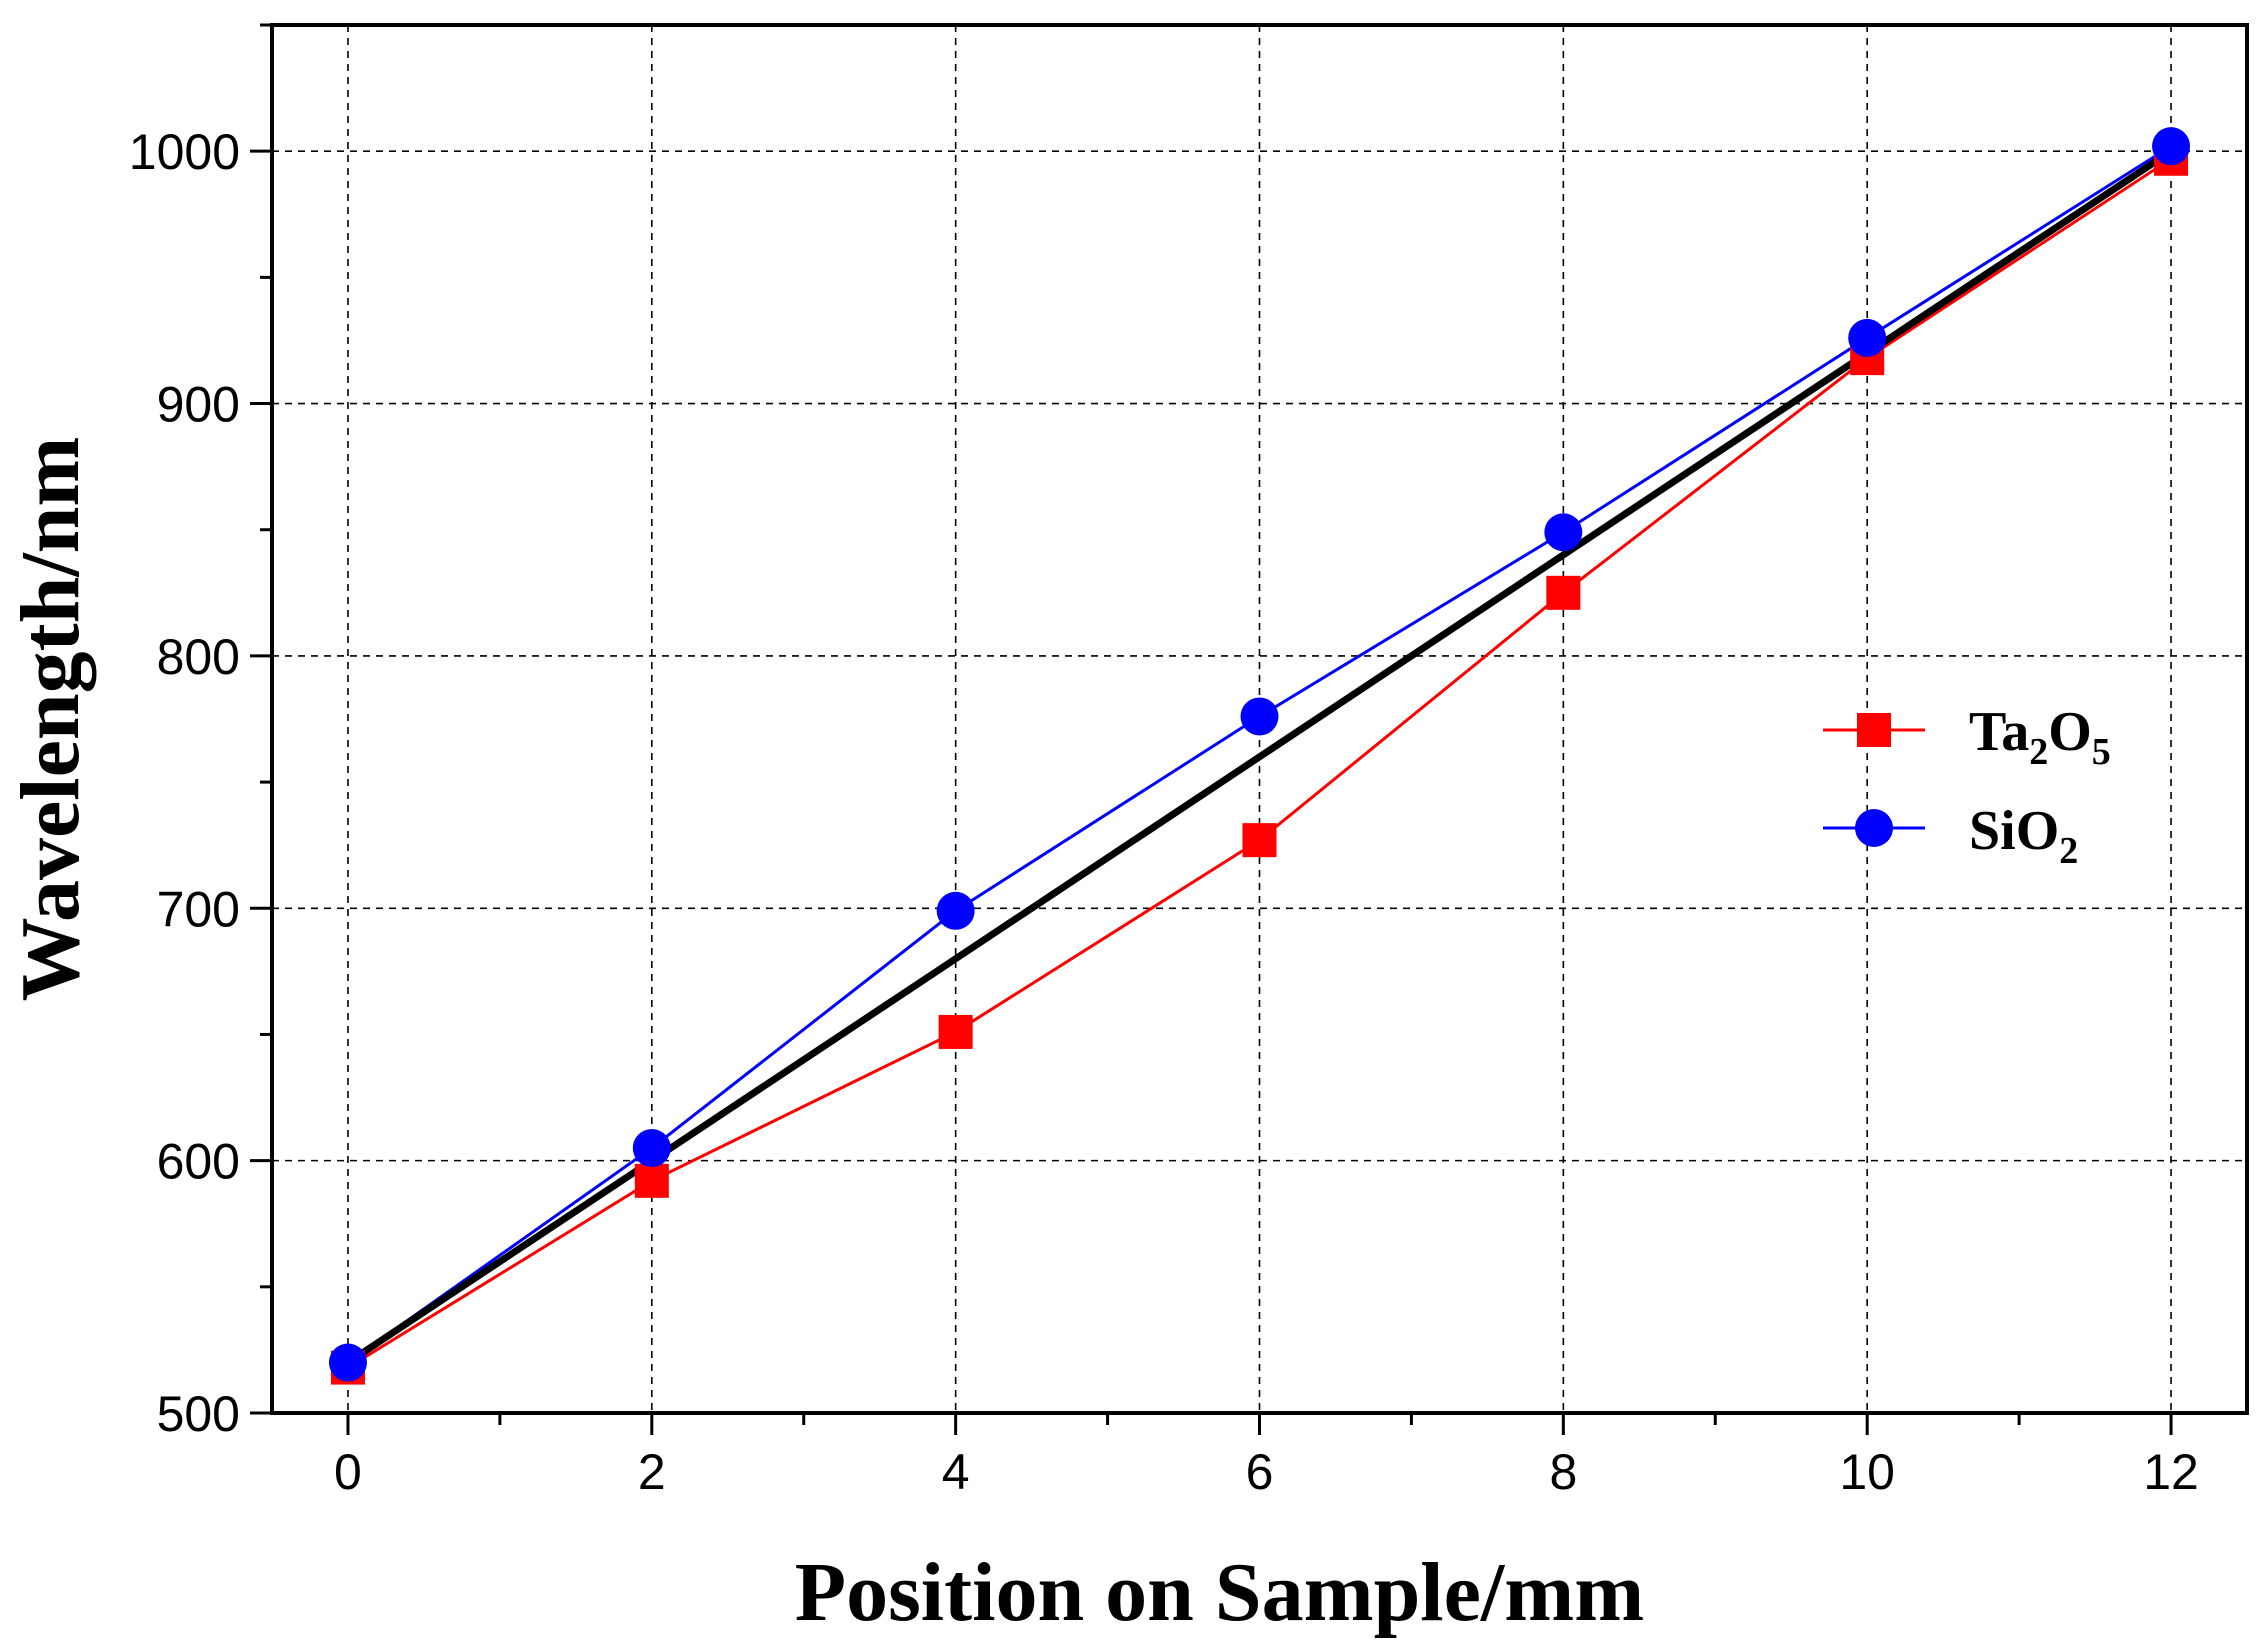 This screenshot has width=2259, height=1651. What do you see at coordinates (198, 657) in the screenshot?
I see `y-tick-label: 800` at bounding box center [198, 657].